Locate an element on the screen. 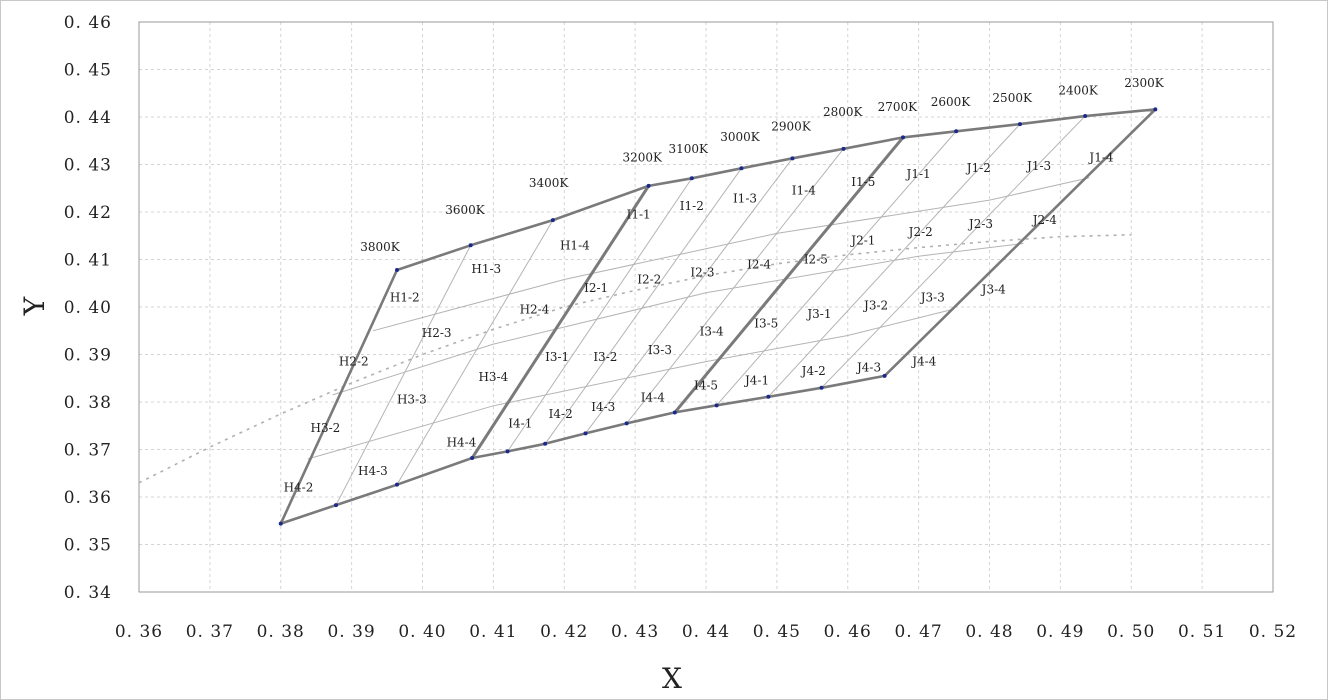 This screenshot has width=1328, height=700. bin-label: J4-1 is located at coordinates (756, 381).